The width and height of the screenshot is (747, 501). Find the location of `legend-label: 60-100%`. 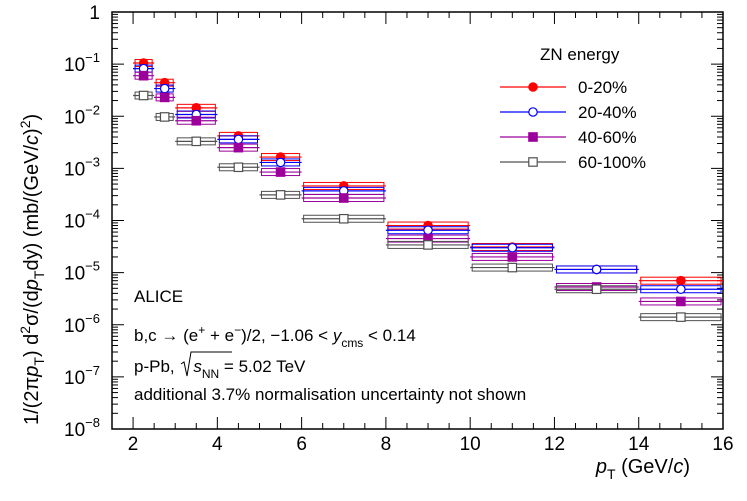

legend-label: 60-100% is located at coordinates (612, 162).